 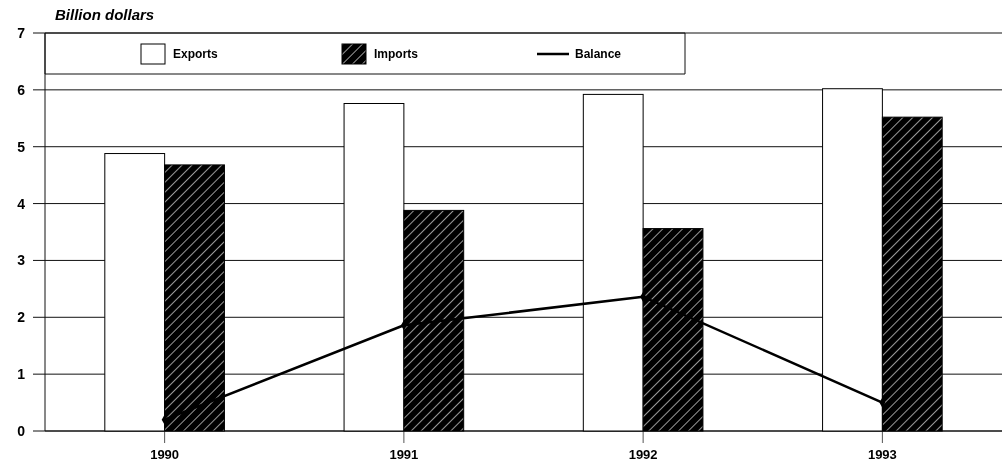 What do you see at coordinates (21, 89) in the screenshot?
I see `y-tick-label: 6` at bounding box center [21, 89].